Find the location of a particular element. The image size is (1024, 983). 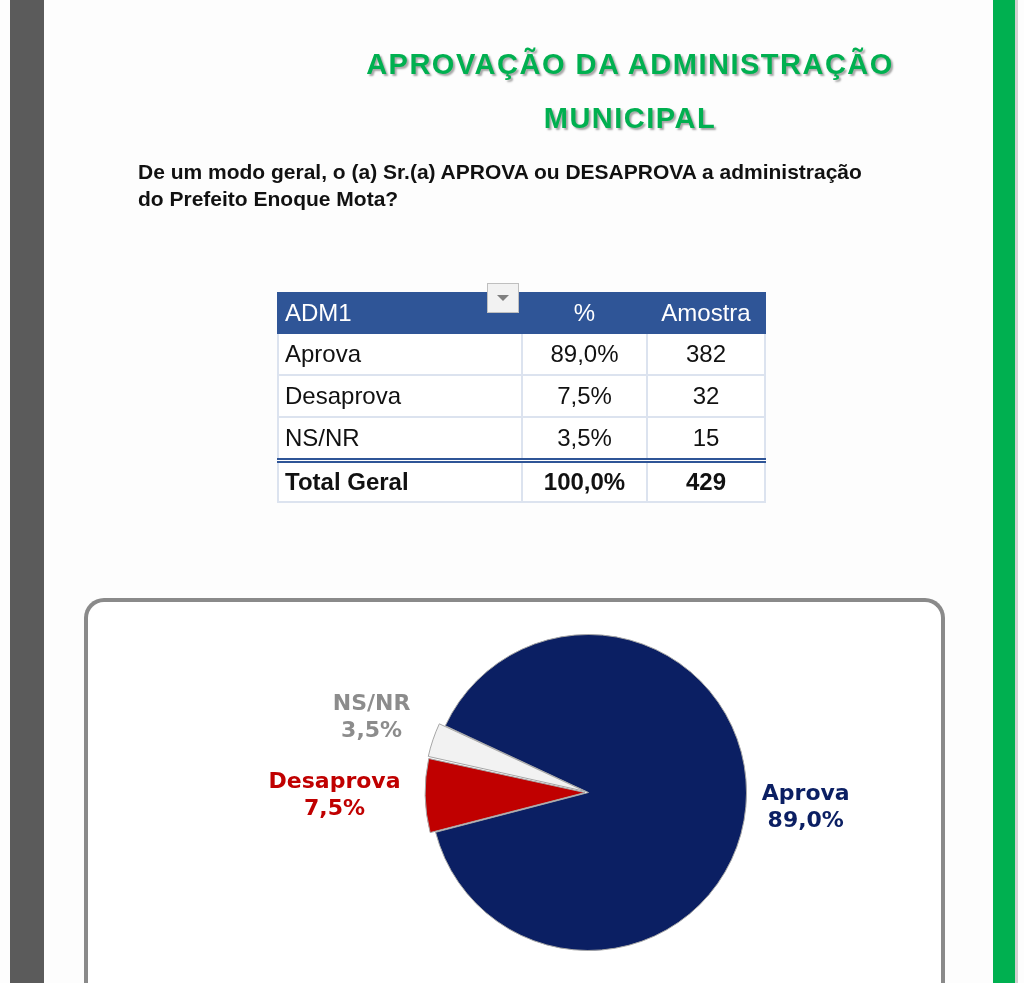

text: 100,0% is located at coordinates (584, 481).